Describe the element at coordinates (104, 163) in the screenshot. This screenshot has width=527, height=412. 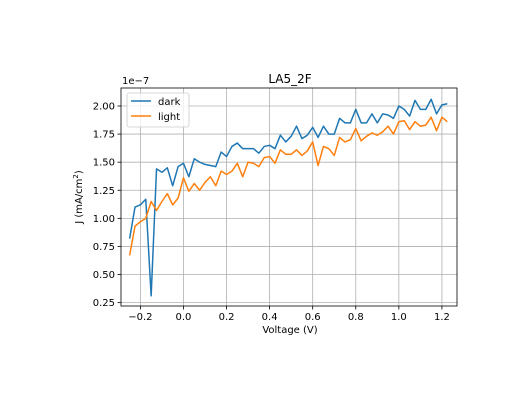
I see `y-tick-label: 1.50` at that location.